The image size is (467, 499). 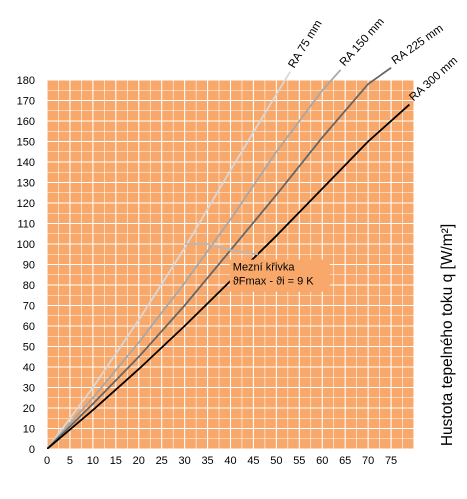 What do you see at coordinates (305, 44) in the screenshot?
I see `series-label: RA 75 mm` at bounding box center [305, 44].